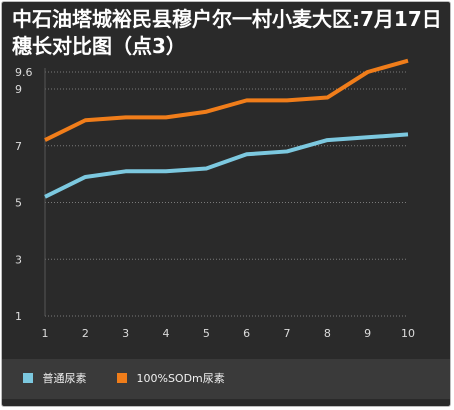  I want to click on x-tick-label: 4, so click(166, 333).